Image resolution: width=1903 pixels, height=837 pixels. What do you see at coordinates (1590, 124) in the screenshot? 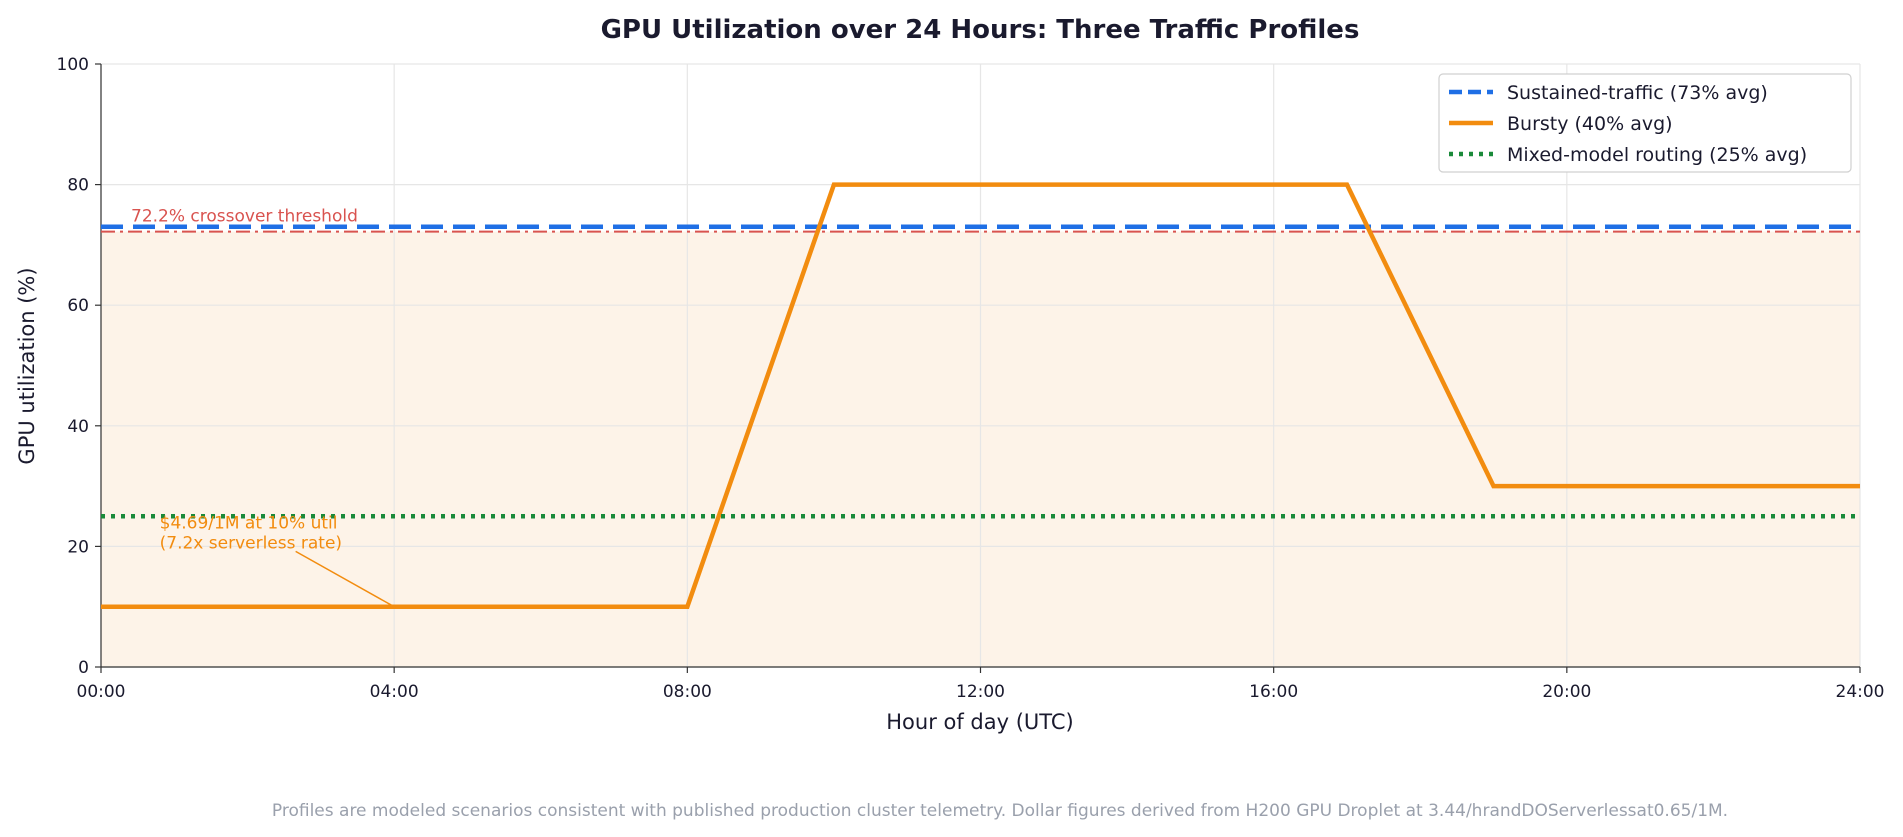
I see `legend-label-2: Bursty (40% avg)` at bounding box center [1590, 124].